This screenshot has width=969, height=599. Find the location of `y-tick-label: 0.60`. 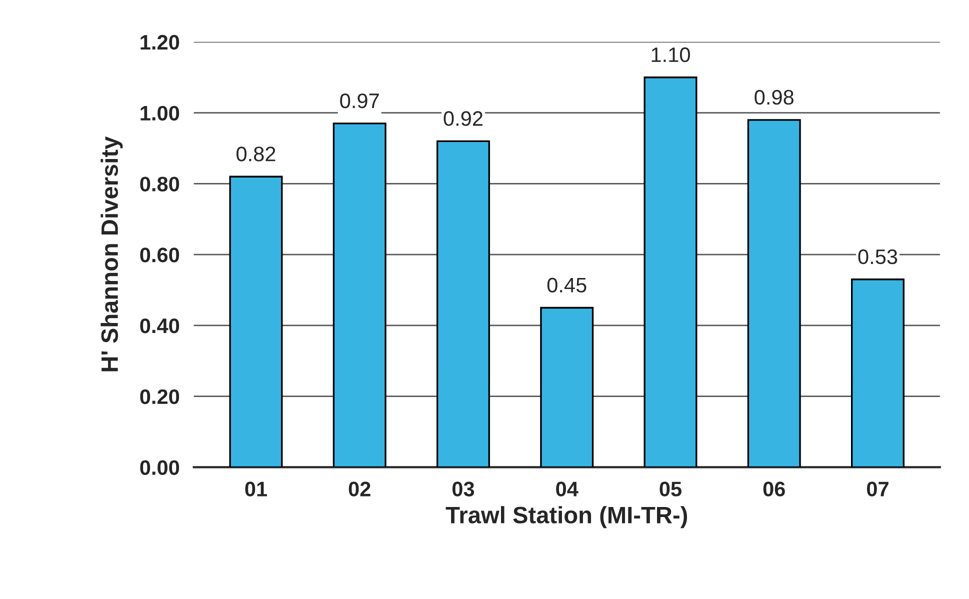

y-tick-label: 0.60 is located at coordinates (160, 255).